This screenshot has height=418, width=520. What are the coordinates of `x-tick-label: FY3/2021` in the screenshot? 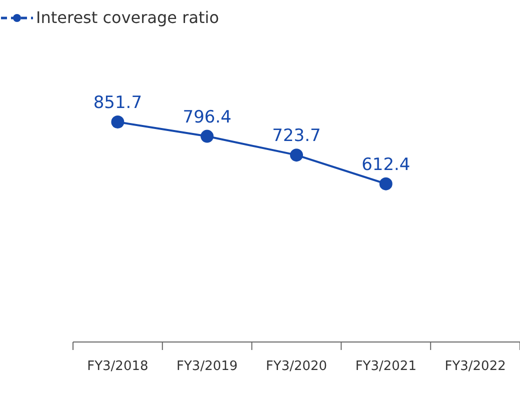 It's located at (385, 366).